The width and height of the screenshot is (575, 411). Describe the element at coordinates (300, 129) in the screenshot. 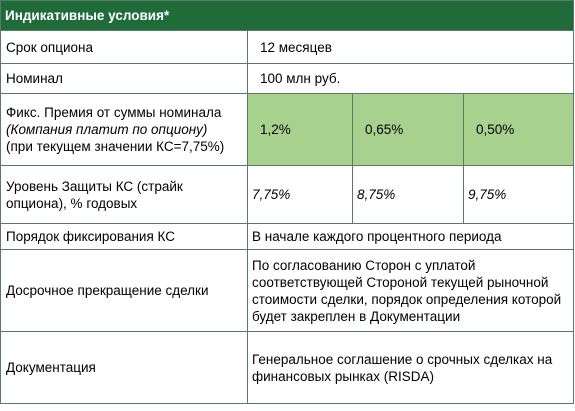

I see `premium-value-1: 1,2%` at that location.